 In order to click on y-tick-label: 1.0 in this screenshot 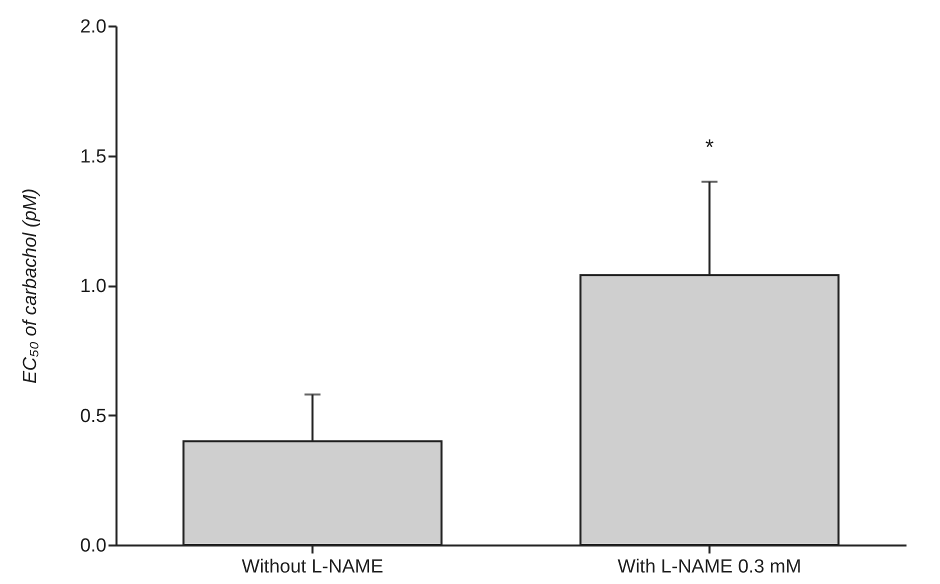, I will do `click(93, 286)`.